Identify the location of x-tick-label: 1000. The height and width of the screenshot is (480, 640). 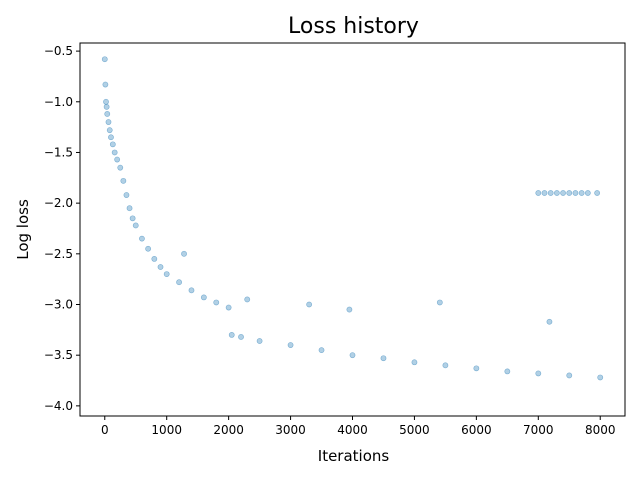
(166, 430).